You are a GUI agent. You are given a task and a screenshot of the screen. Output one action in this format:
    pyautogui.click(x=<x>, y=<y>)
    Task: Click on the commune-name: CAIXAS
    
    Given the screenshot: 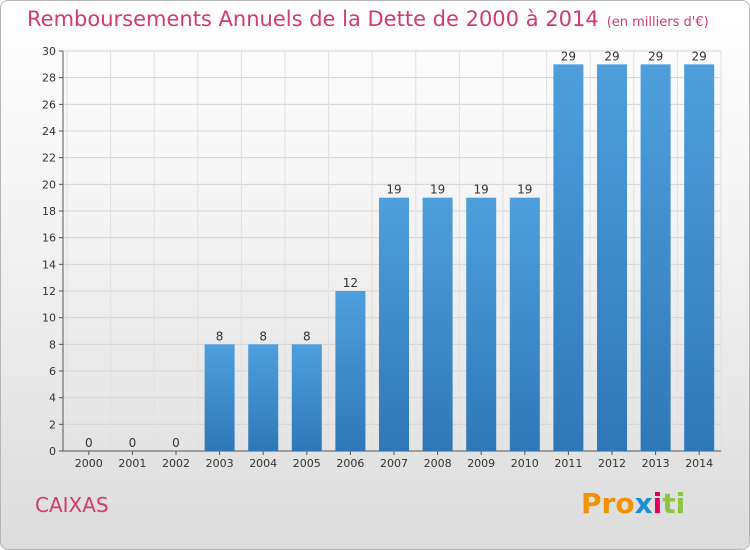 What is the action you would take?
    pyautogui.click(x=72, y=505)
    